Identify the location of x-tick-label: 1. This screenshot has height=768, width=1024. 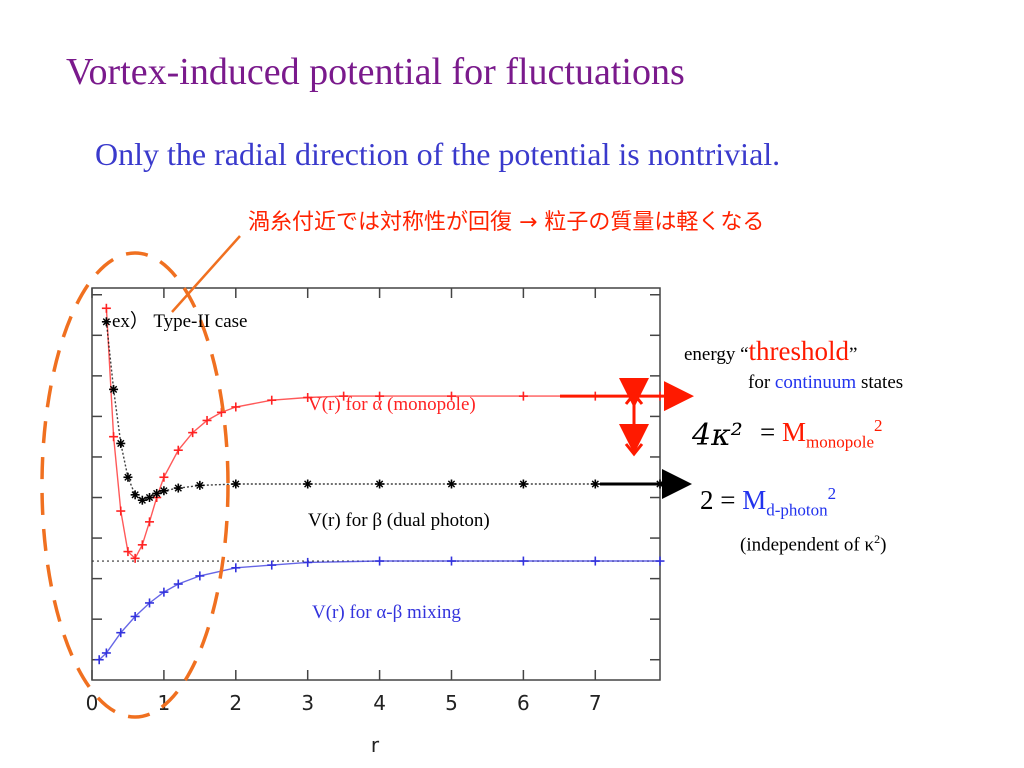
(164, 703).